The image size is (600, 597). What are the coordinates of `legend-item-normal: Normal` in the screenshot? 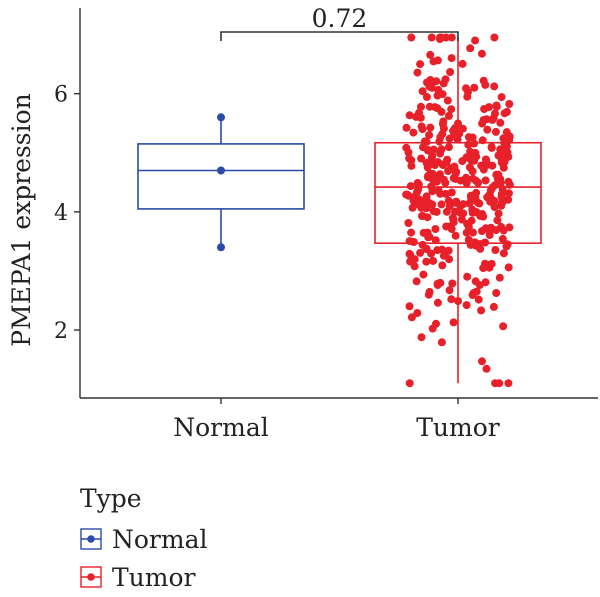 It's located at (143, 539).